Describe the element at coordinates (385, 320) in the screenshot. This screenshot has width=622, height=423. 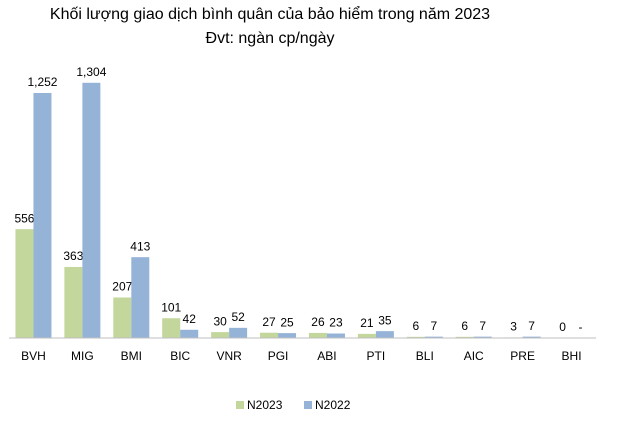
I see `value-label: 35` at that location.